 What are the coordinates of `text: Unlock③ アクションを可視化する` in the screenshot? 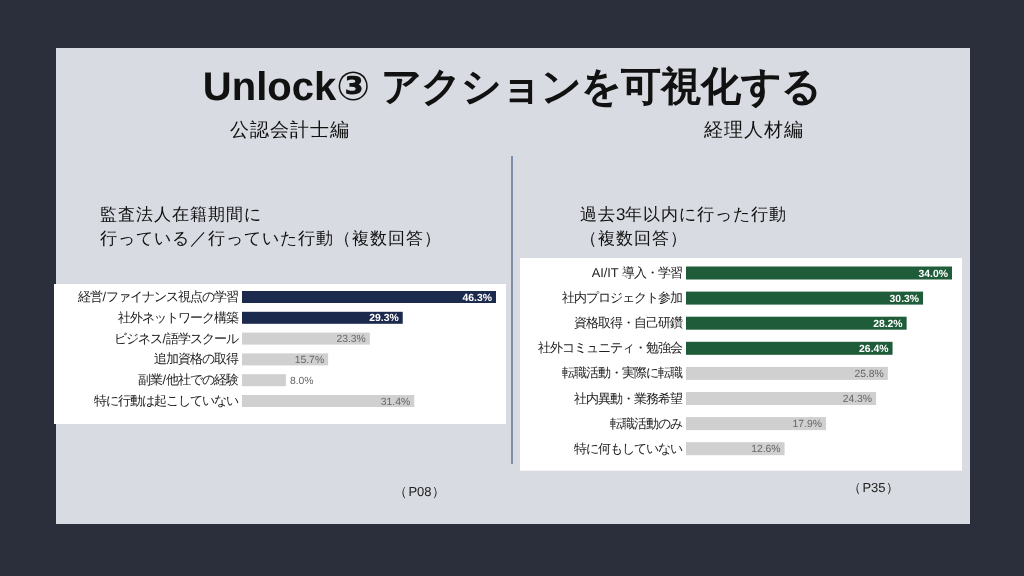 It's located at (512, 87).